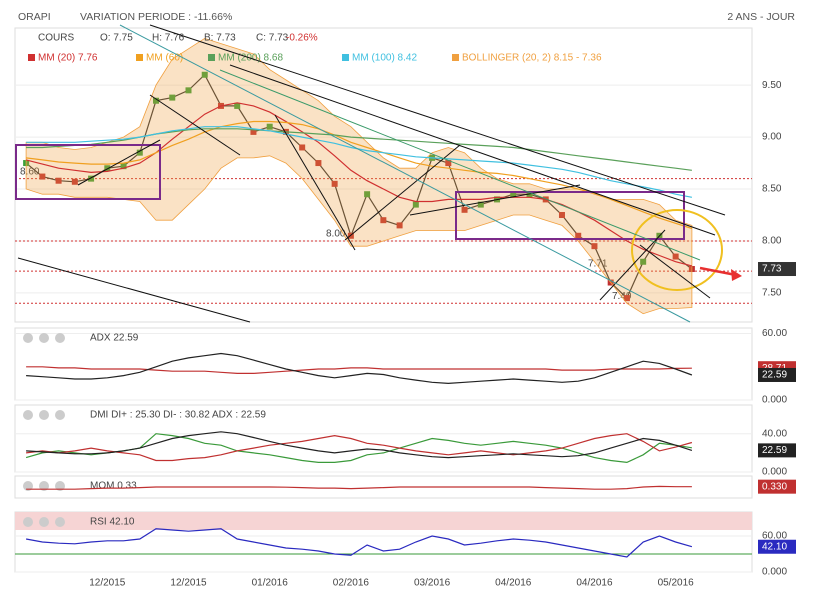 The image size is (821, 603). What do you see at coordinates (351, 583) in the screenshot?
I see `x-tick-label: 02/2016` at bounding box center [351, 583].